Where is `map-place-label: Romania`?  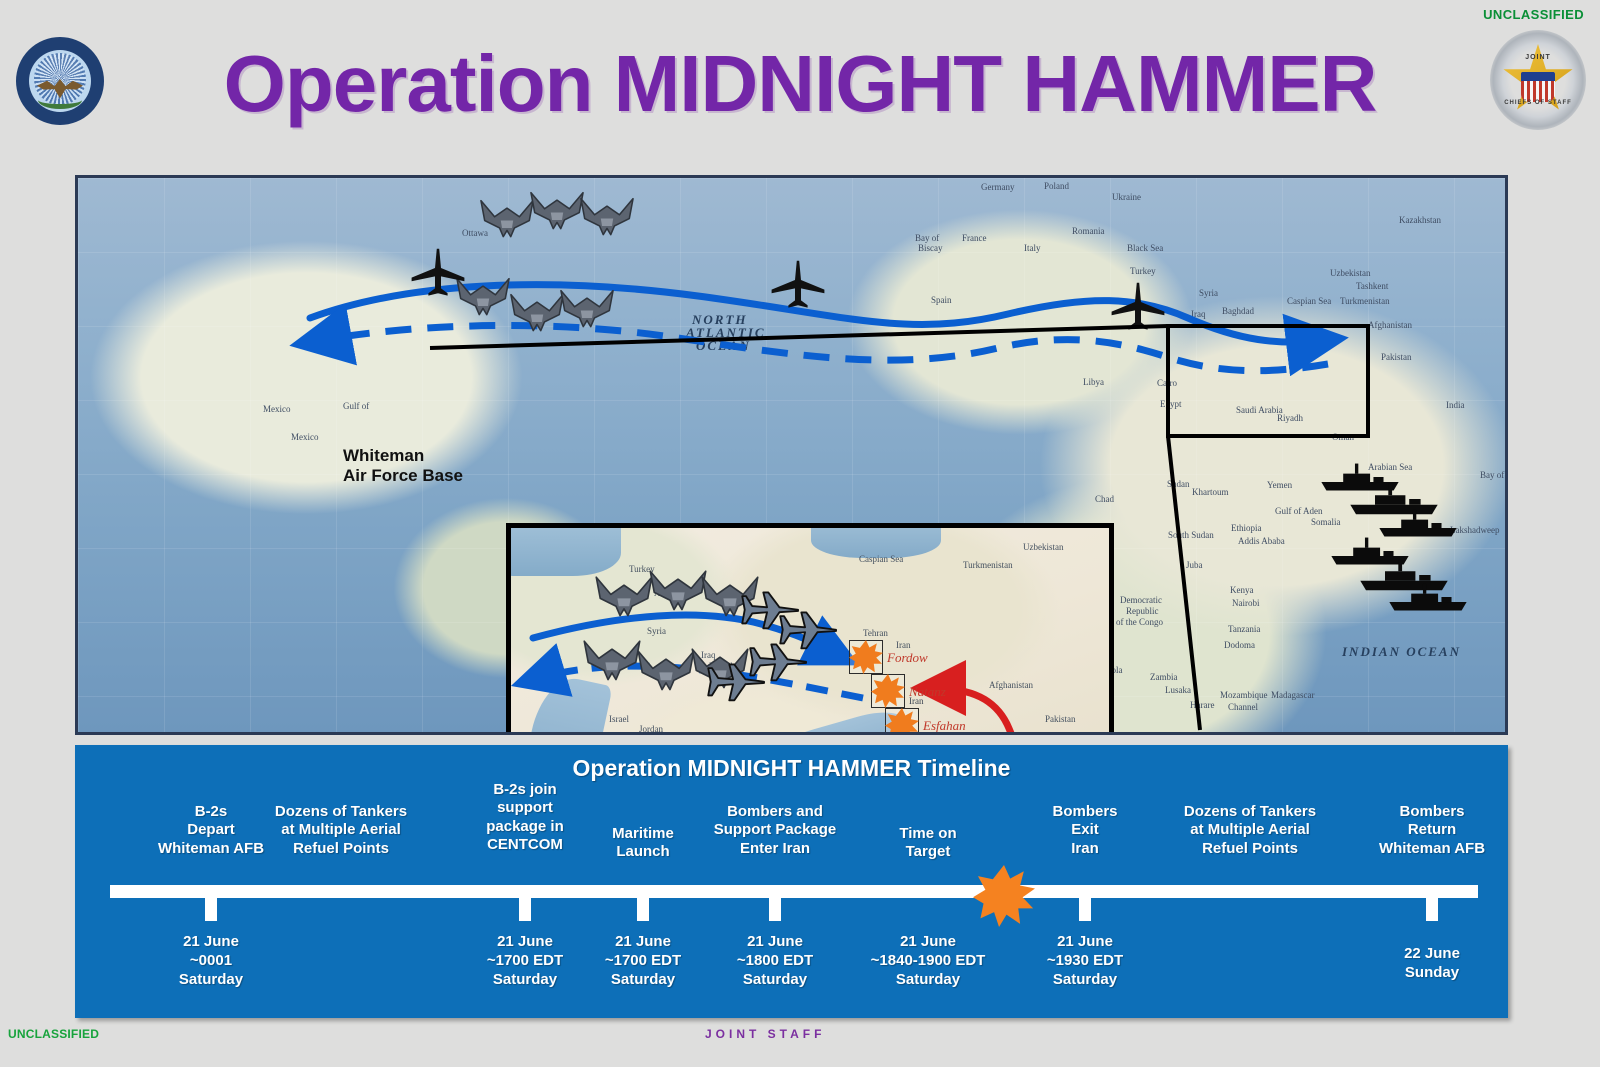 map-place-label: Romania is located at coordinates (1088, 231).